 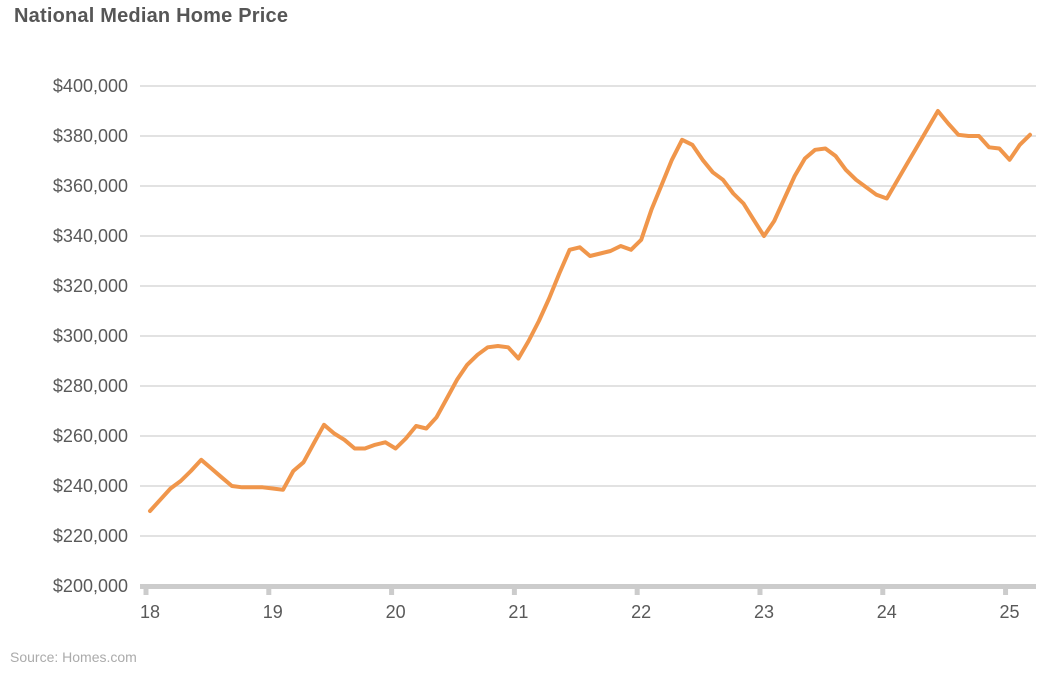 I want to click on y-axis-label: $260,000, so click(x=90, y=436).